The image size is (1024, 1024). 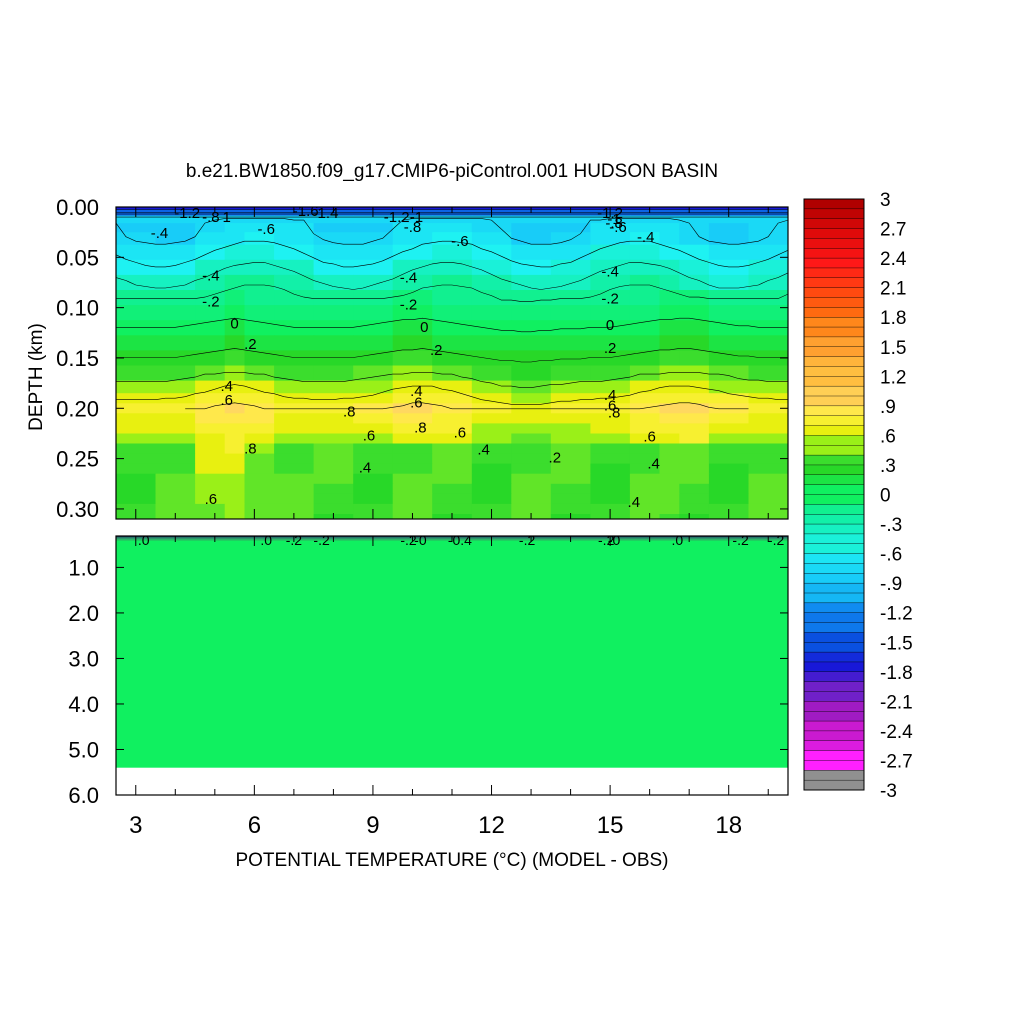 What do you see at coordinates (885, 200) in the screenshot?
I see `colorbar-label: 3` at bounding box center [885, 200].